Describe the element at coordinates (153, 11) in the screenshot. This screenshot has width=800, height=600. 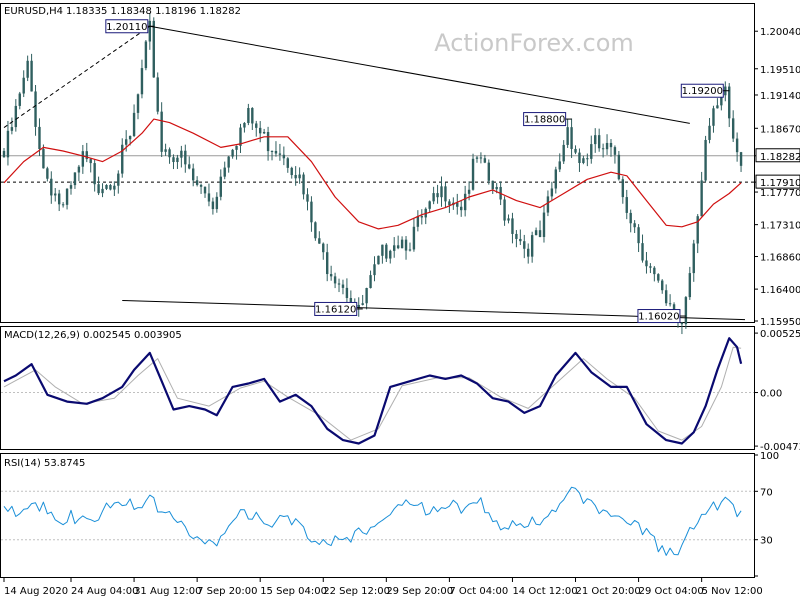
I see `ohlc-readout: 1.18335 1.18348 1.18196 1.18282` at that location.